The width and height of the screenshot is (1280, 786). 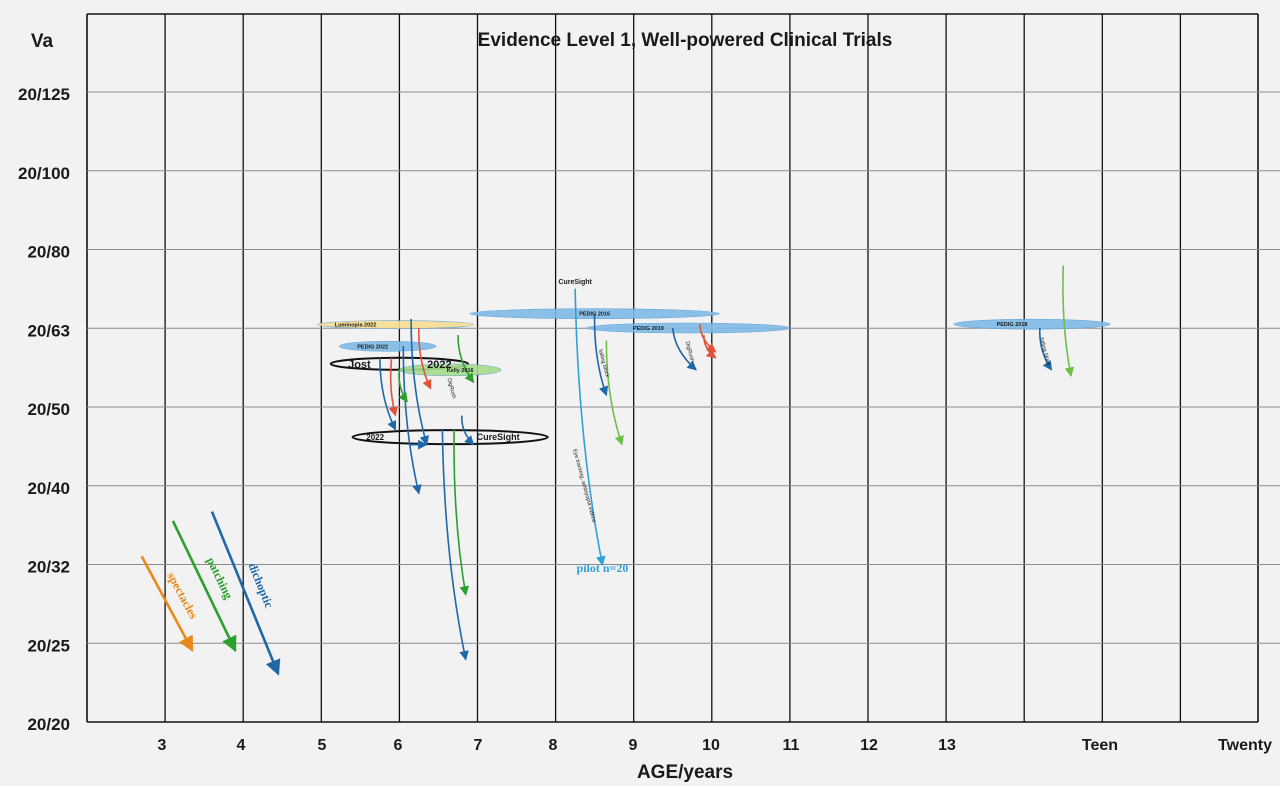 What do you see at coordinates (685, 772) in the screenshot?
I see `x-axis-label: AGE/years` at bounding box center [685, 772].